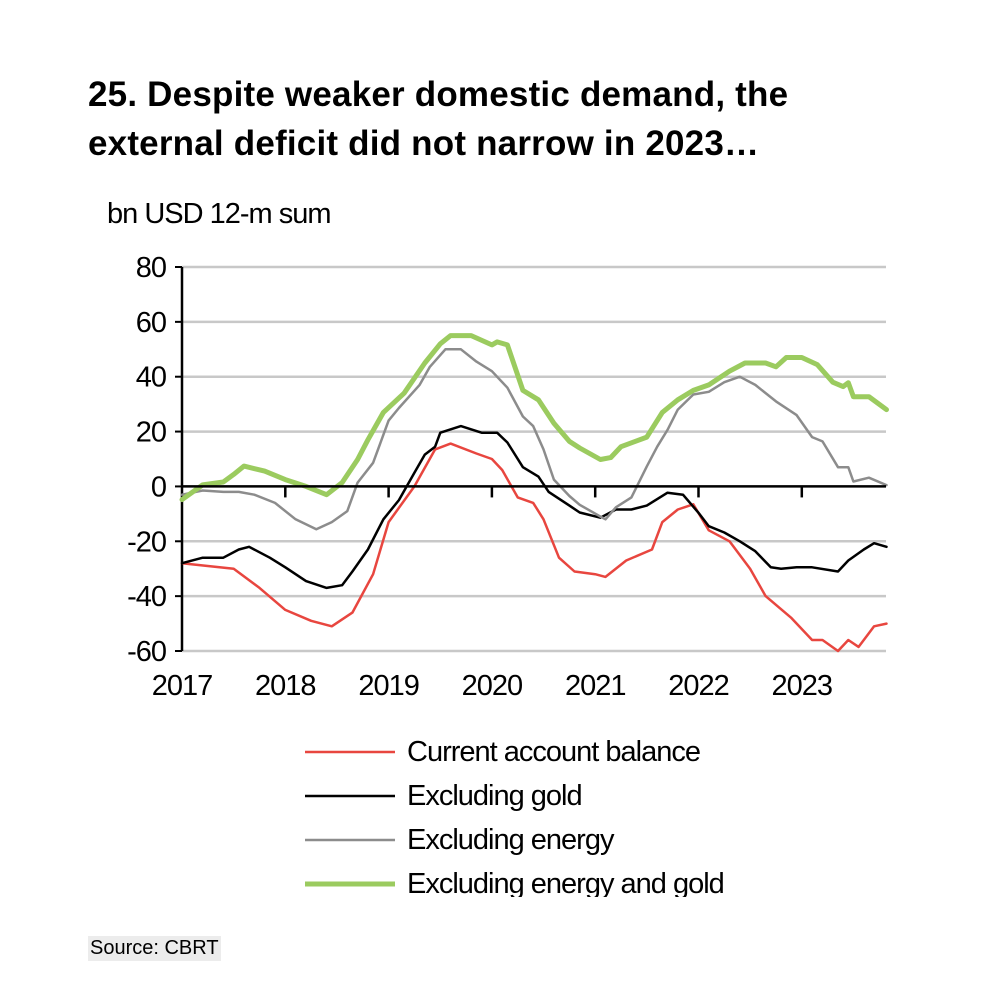 Image resolution: width=984 pixels, height=1004 pixels. Describe the element at coordinates (534, 418) in the screenshot. I see `series-line-excluding-energy-and-gold` at that location.